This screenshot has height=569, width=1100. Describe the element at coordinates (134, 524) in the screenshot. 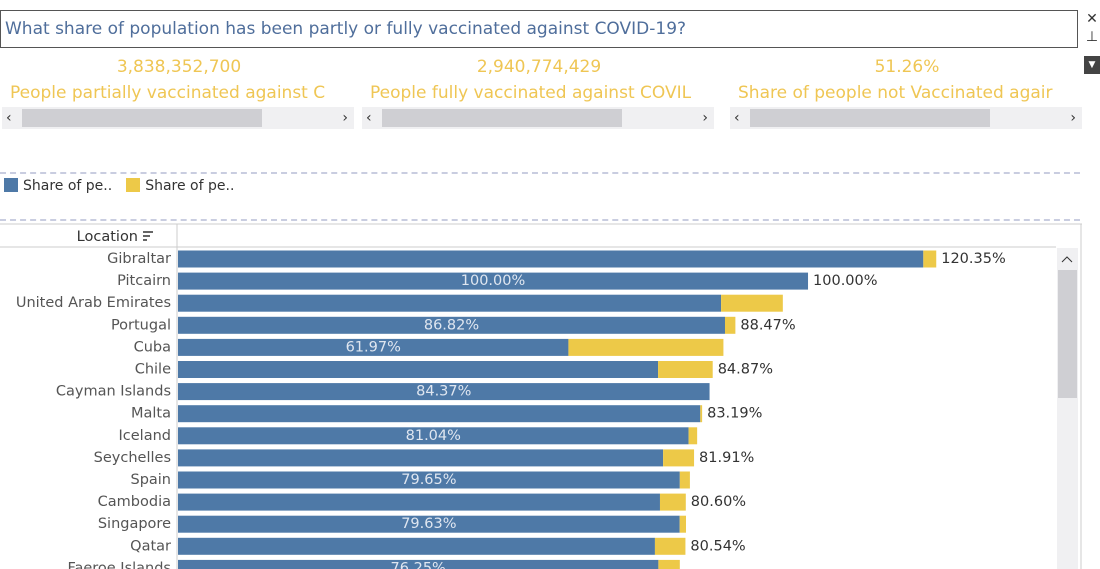

I see `row-label: Singapore` at that location.